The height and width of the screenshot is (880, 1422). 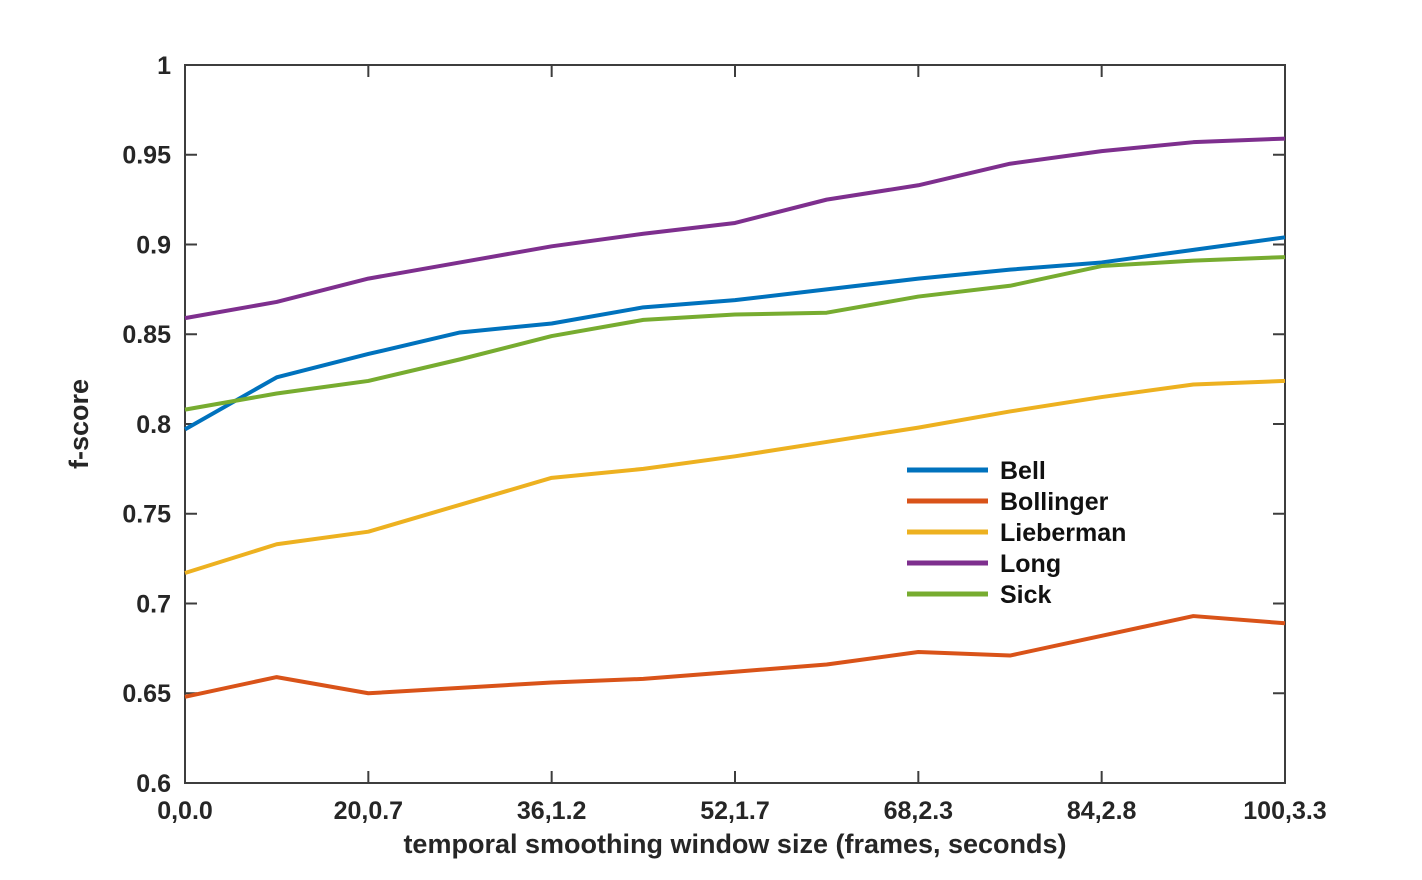 What do you see at coordinates (146, 694) in the screenshot?
I see `y-axis-tick-label: 0.65` at bounding box center [146, 694].